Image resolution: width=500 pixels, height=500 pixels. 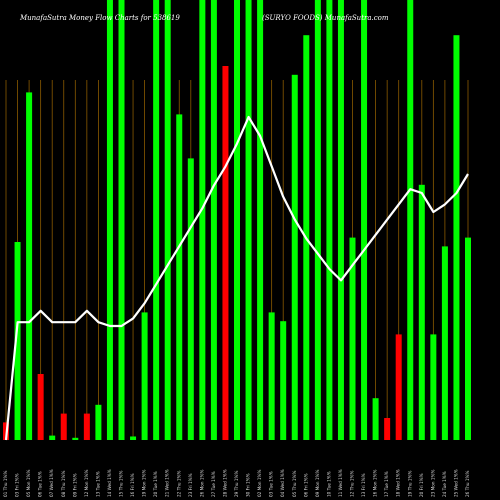 What do you see at coordinates (5, 484) in the screenshot?
I see `x-tick-label: 01 Thu 1%%` at bounding box center [5, 484].